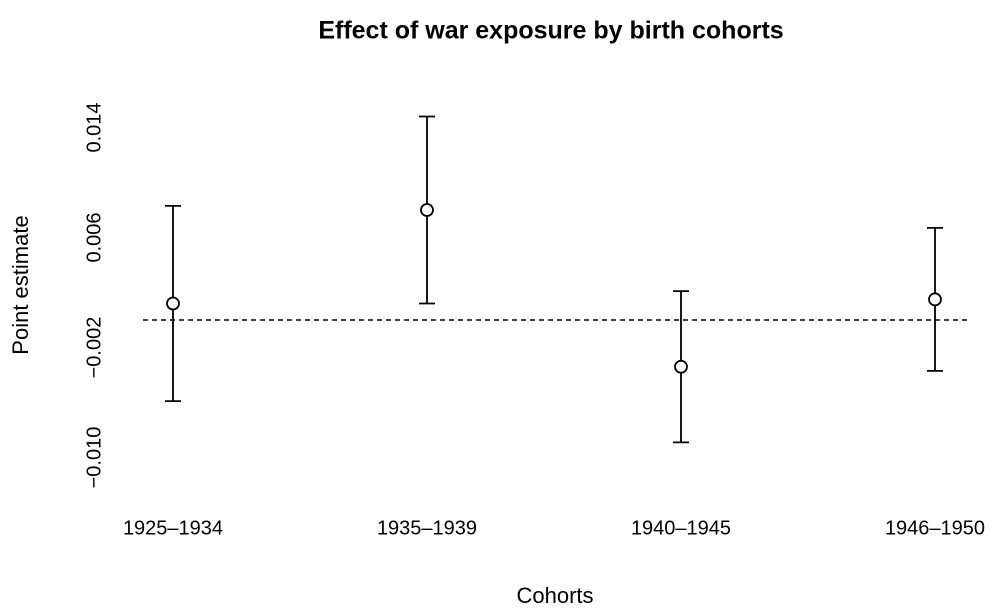 The height and width of the screenshot is (608, 1008). What do you see at coordinates (173, 528) in the screenshot?
I see `x-tick-label: 1925–1934` at bounding box center [173, 528].